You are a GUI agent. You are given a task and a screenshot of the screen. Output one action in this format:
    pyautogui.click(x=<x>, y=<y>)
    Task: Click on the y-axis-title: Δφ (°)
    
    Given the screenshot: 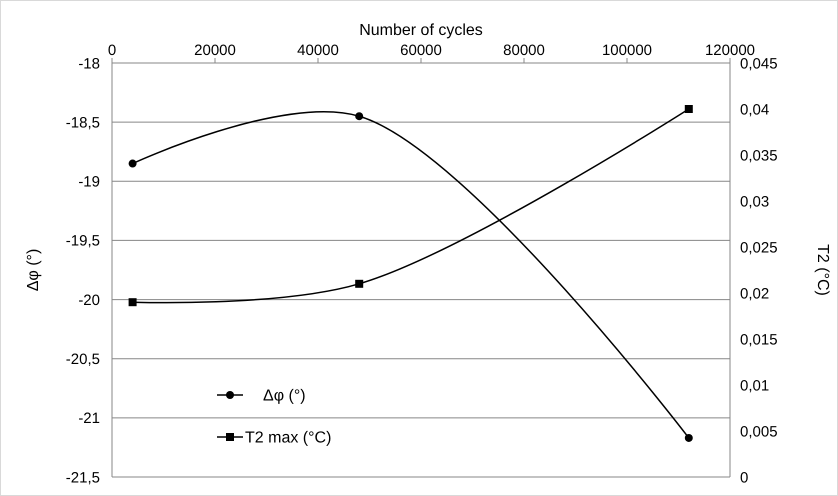 What is the action you would take?
    pyautogui.click(x=33, y=270)
    